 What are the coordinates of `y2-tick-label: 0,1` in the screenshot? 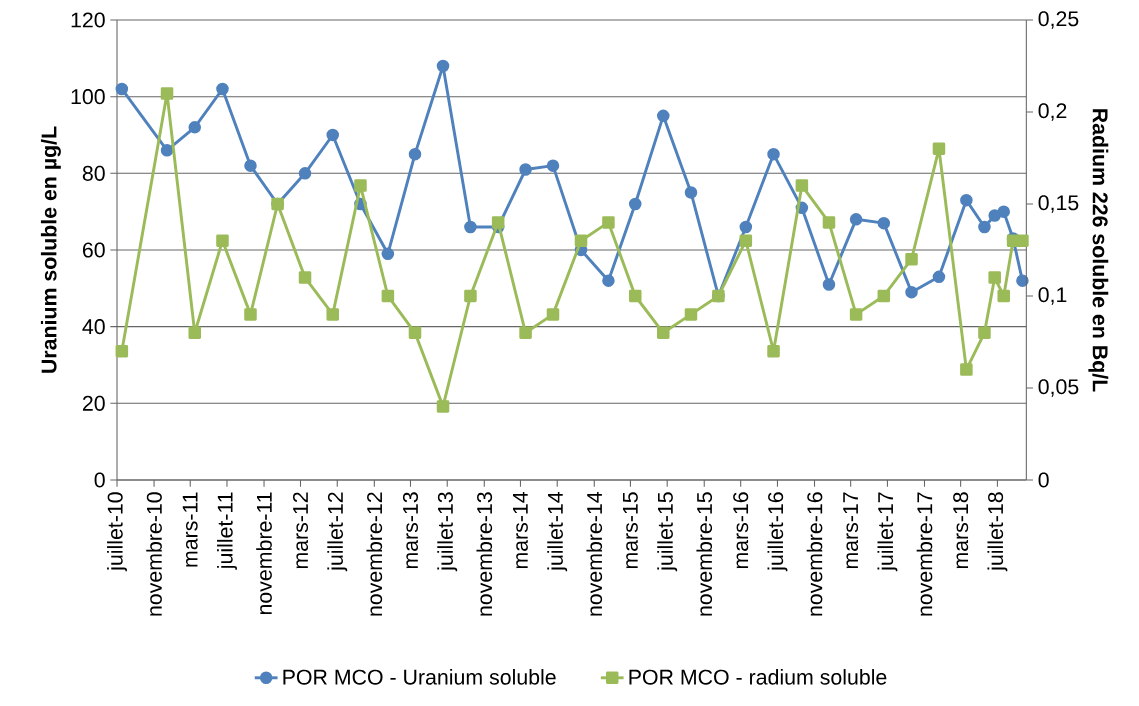 It's located at (1052, 296).